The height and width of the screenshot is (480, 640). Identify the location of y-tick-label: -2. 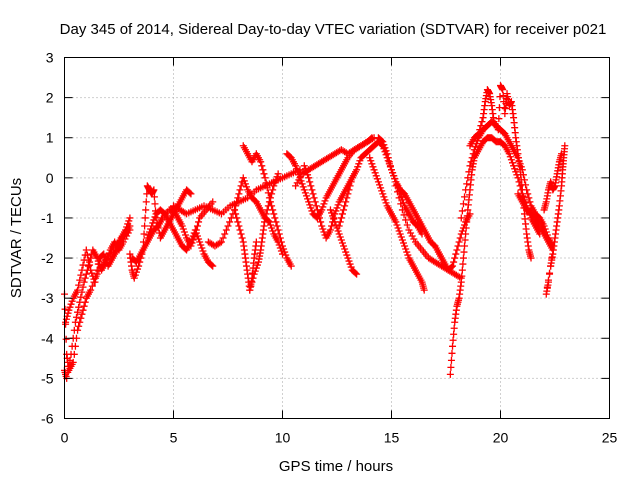
(47, 258).